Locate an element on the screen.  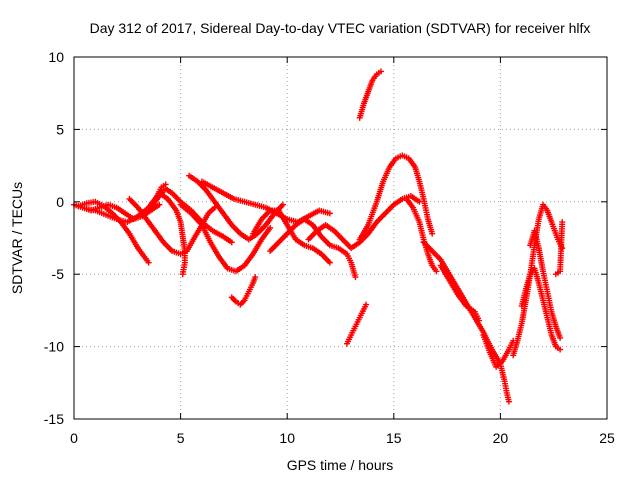
y-tick-label: 0 is located at coordinates (60, 202).